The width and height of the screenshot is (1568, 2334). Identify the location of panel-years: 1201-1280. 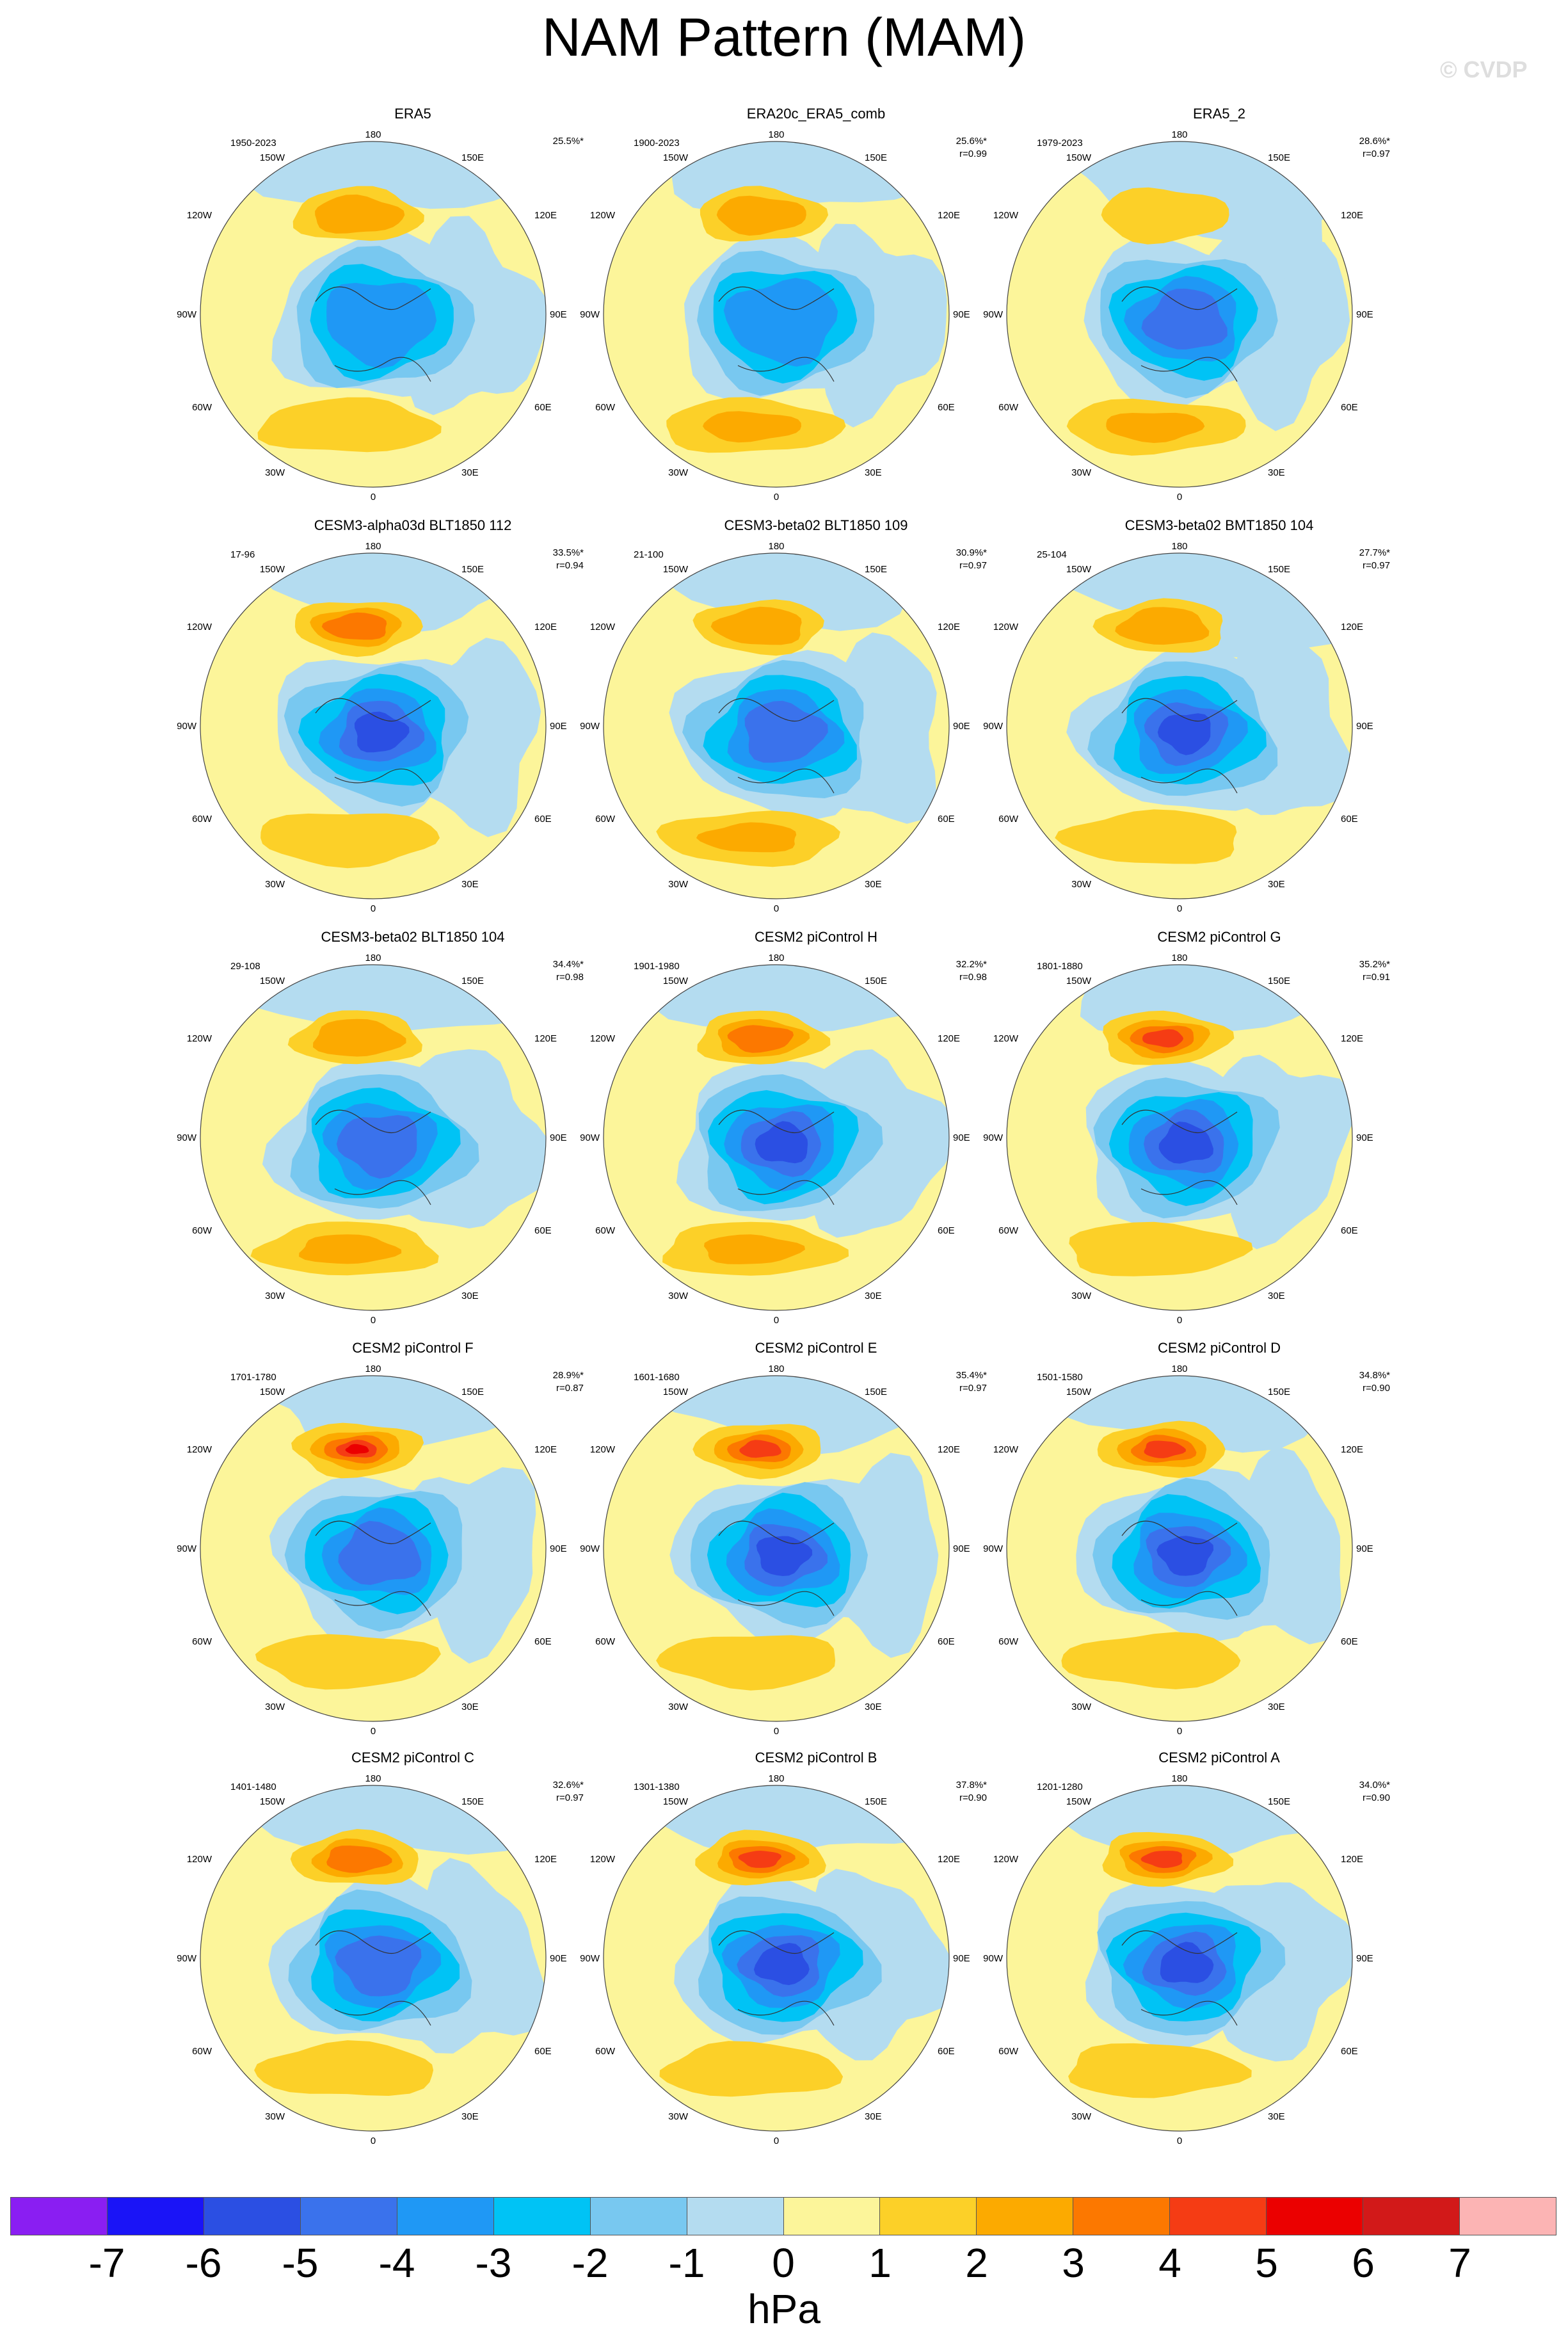
(1060, 1787).